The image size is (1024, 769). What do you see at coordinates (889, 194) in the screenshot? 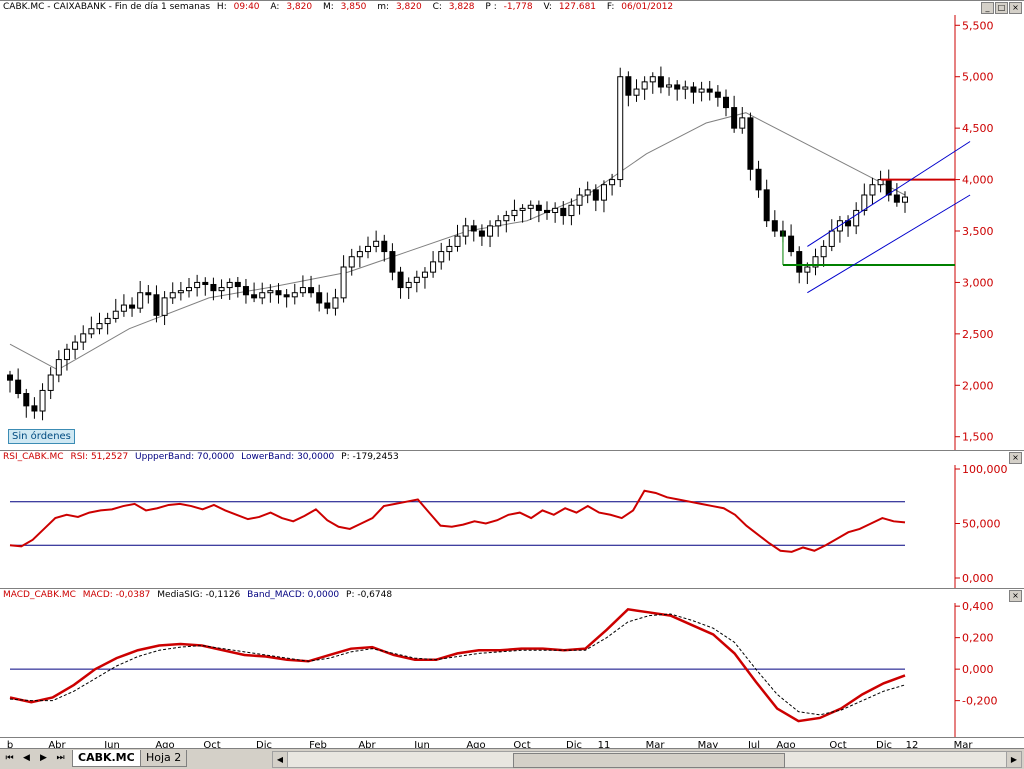
I see `channel-upper-line` at bounding box center [889, 194].